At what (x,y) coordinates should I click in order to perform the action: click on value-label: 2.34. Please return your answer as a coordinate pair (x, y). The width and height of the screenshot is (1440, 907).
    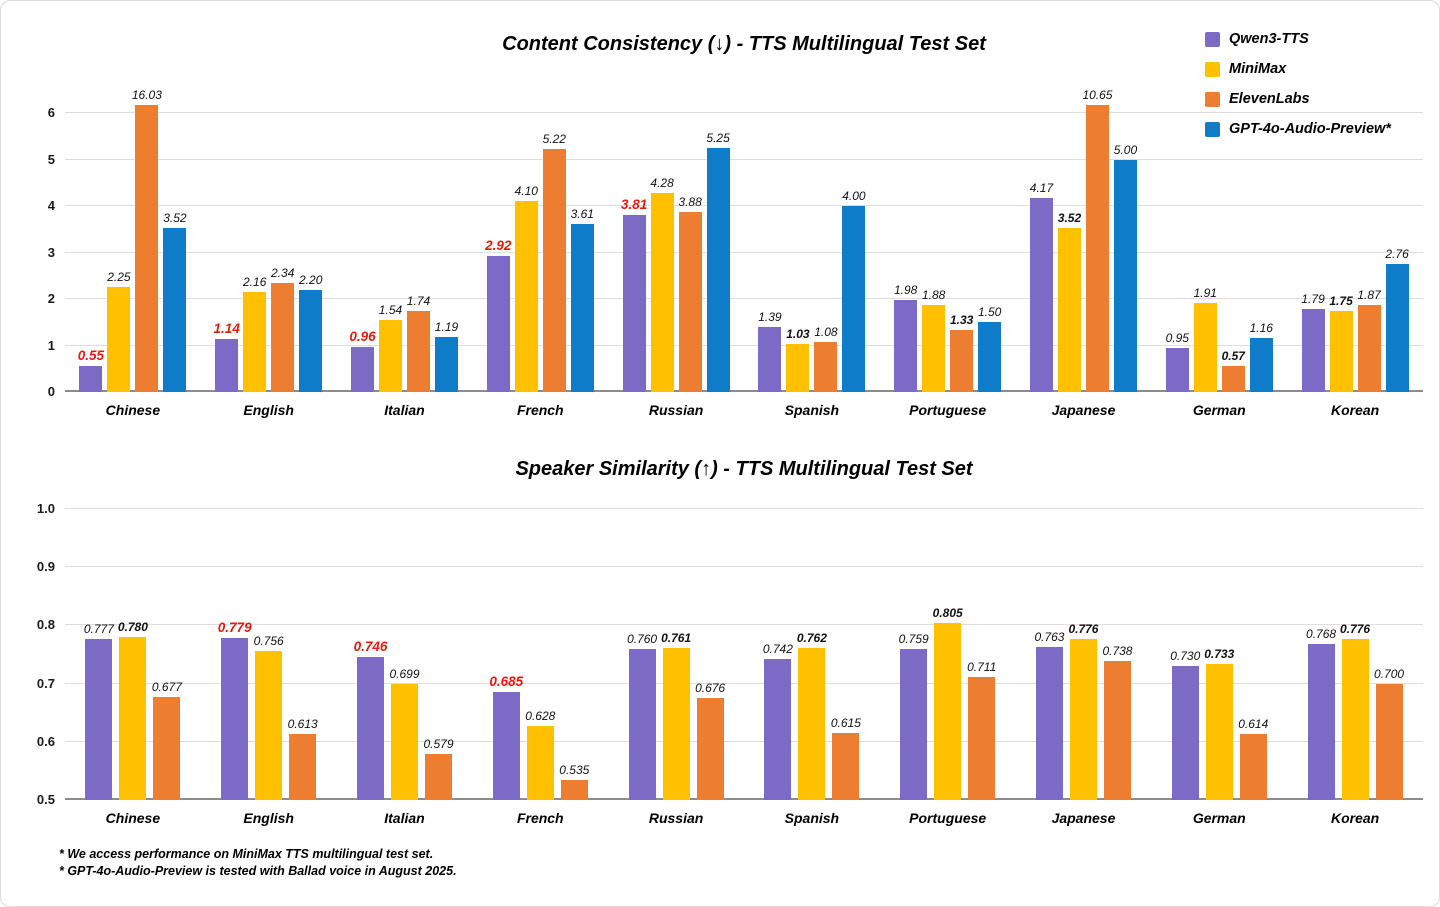
    Looking at the image, I should click on (283, 273).